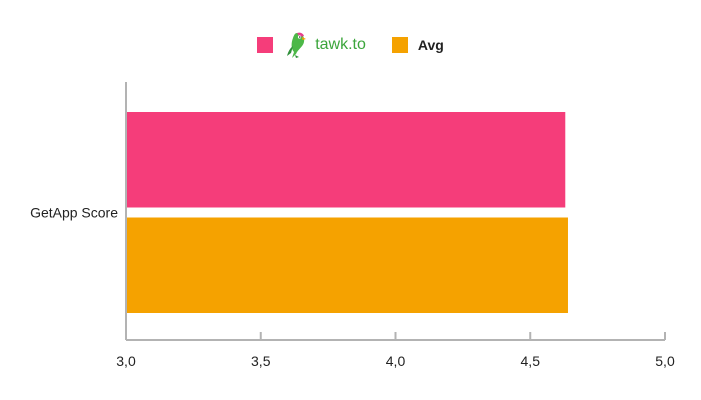 The width and height of the screenshot is (701, 400). I want to click on x-tick-label: 5,0, so click(665, 361).